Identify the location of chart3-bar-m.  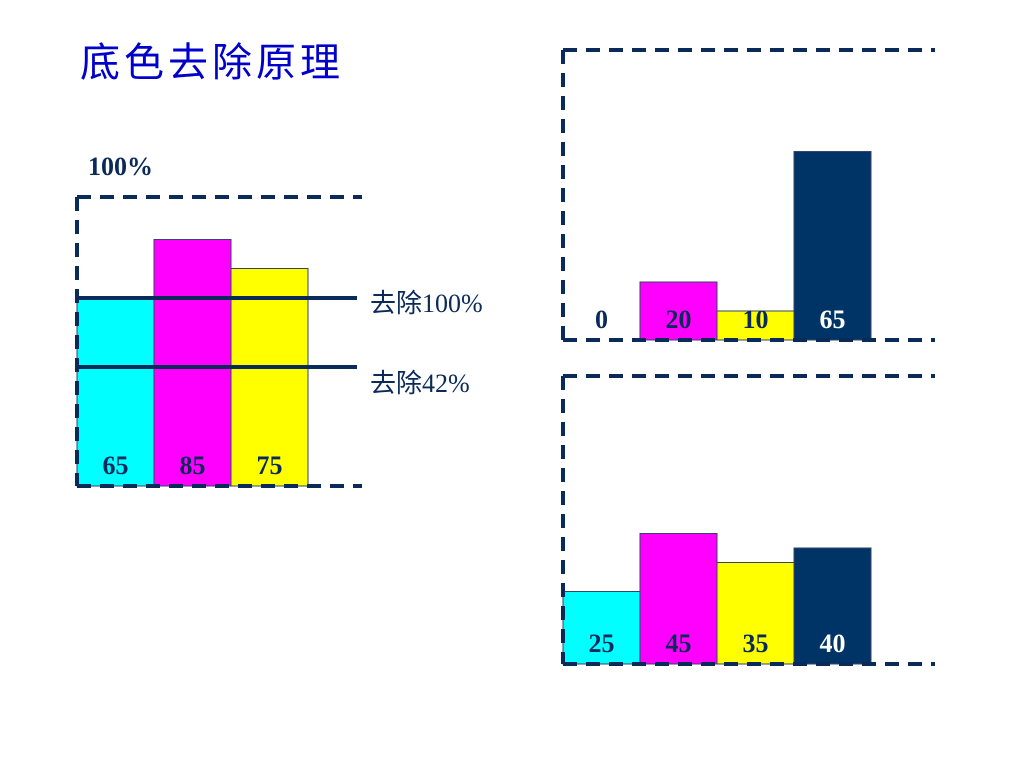
(678, 599).